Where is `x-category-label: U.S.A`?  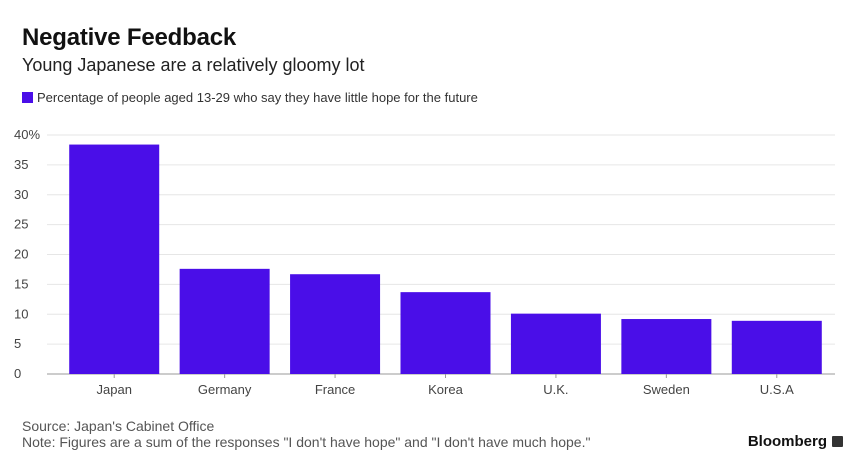 x-category-label: U.S.A is located at coordinates (777, 389).